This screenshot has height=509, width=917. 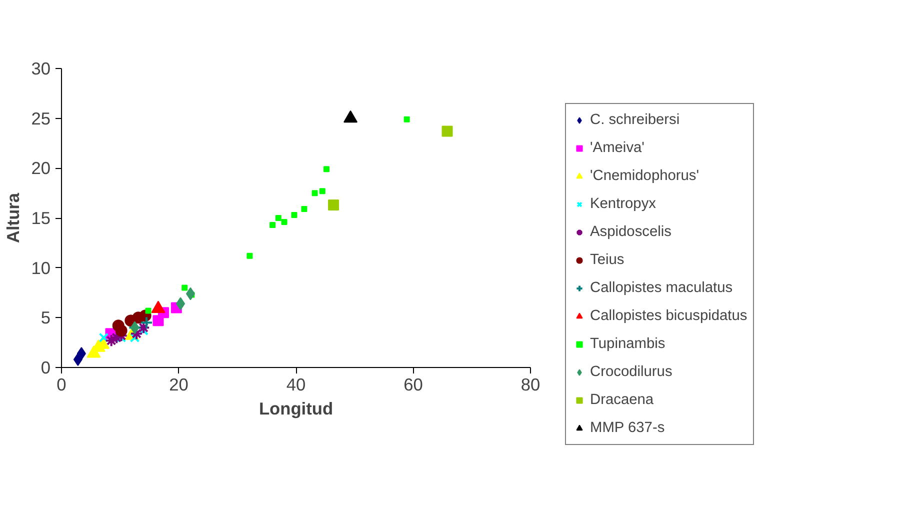 What do you see at coordinates (13, 218) in the screenshot?
I see `y-axis-title: Altura` at bounding box center [13, 218].